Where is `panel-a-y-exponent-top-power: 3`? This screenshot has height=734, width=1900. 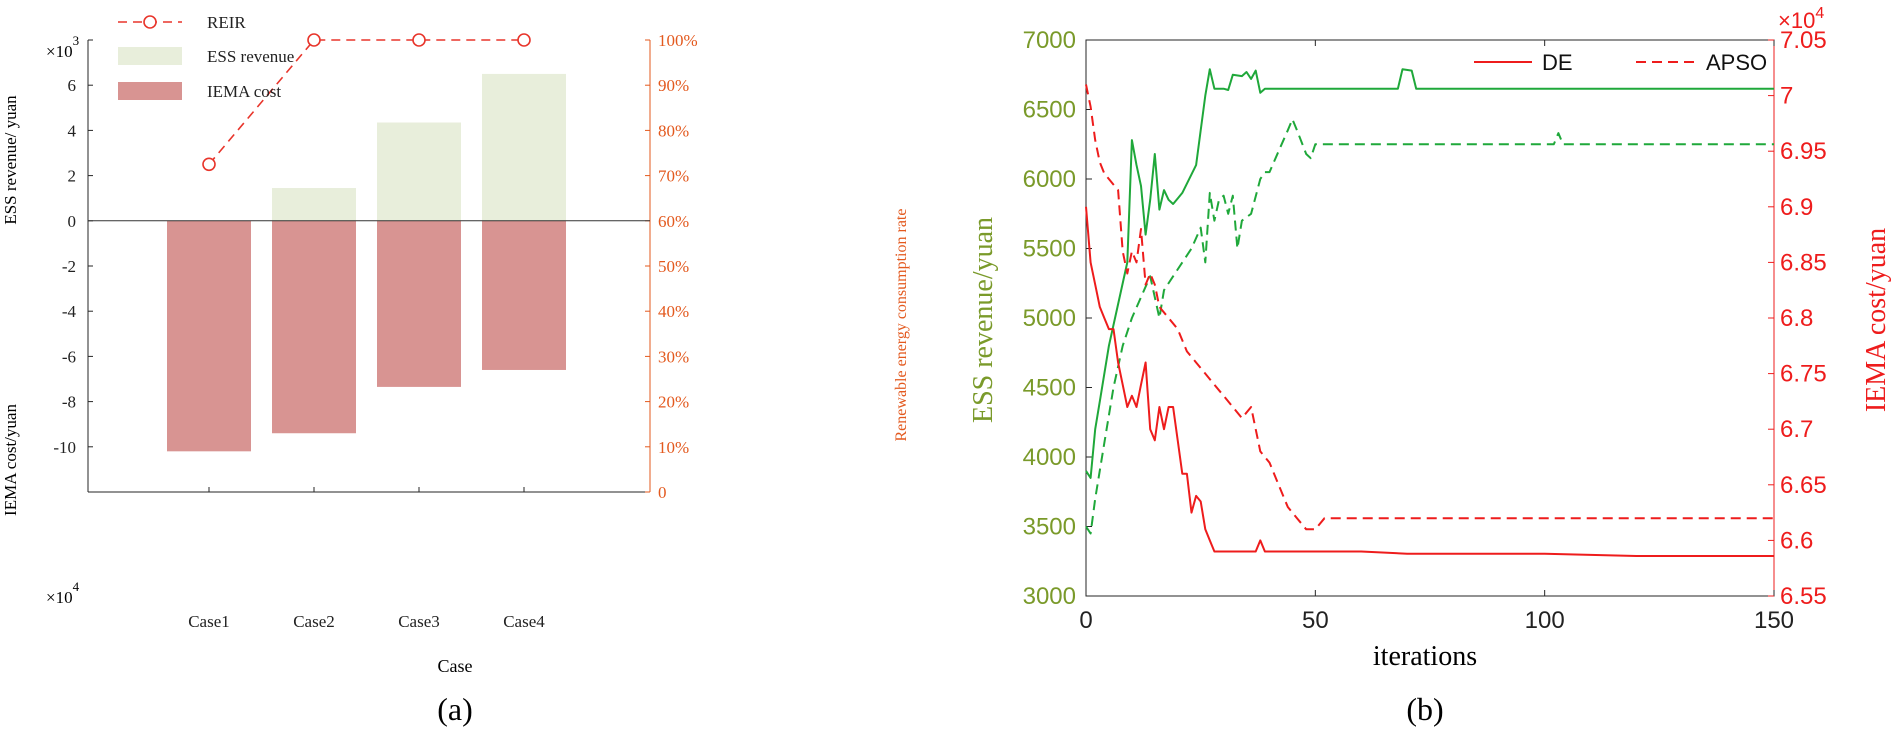 panel-a-y-exponent-top-power: 3 is located at coordinates (76, 40).